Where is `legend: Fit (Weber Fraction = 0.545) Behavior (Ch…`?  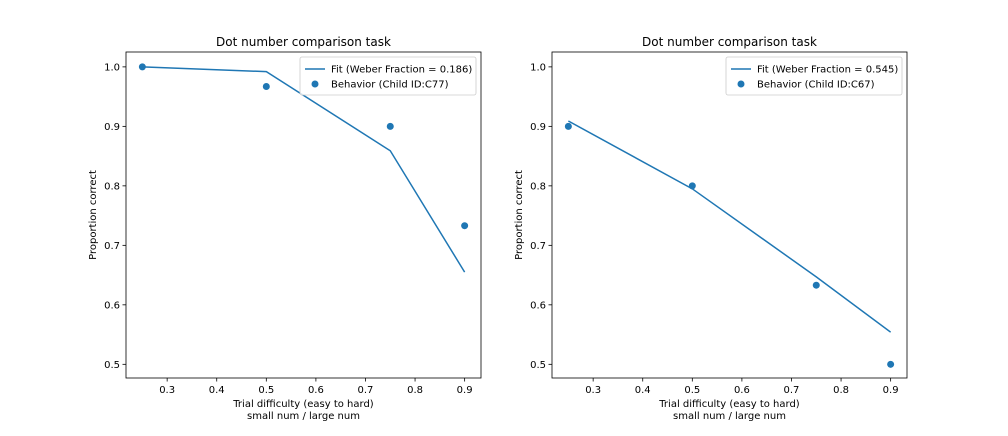 legend: Fit (Weber Fraction = 0.545) Behavior (Ch… is located at coordinates (814, 76).